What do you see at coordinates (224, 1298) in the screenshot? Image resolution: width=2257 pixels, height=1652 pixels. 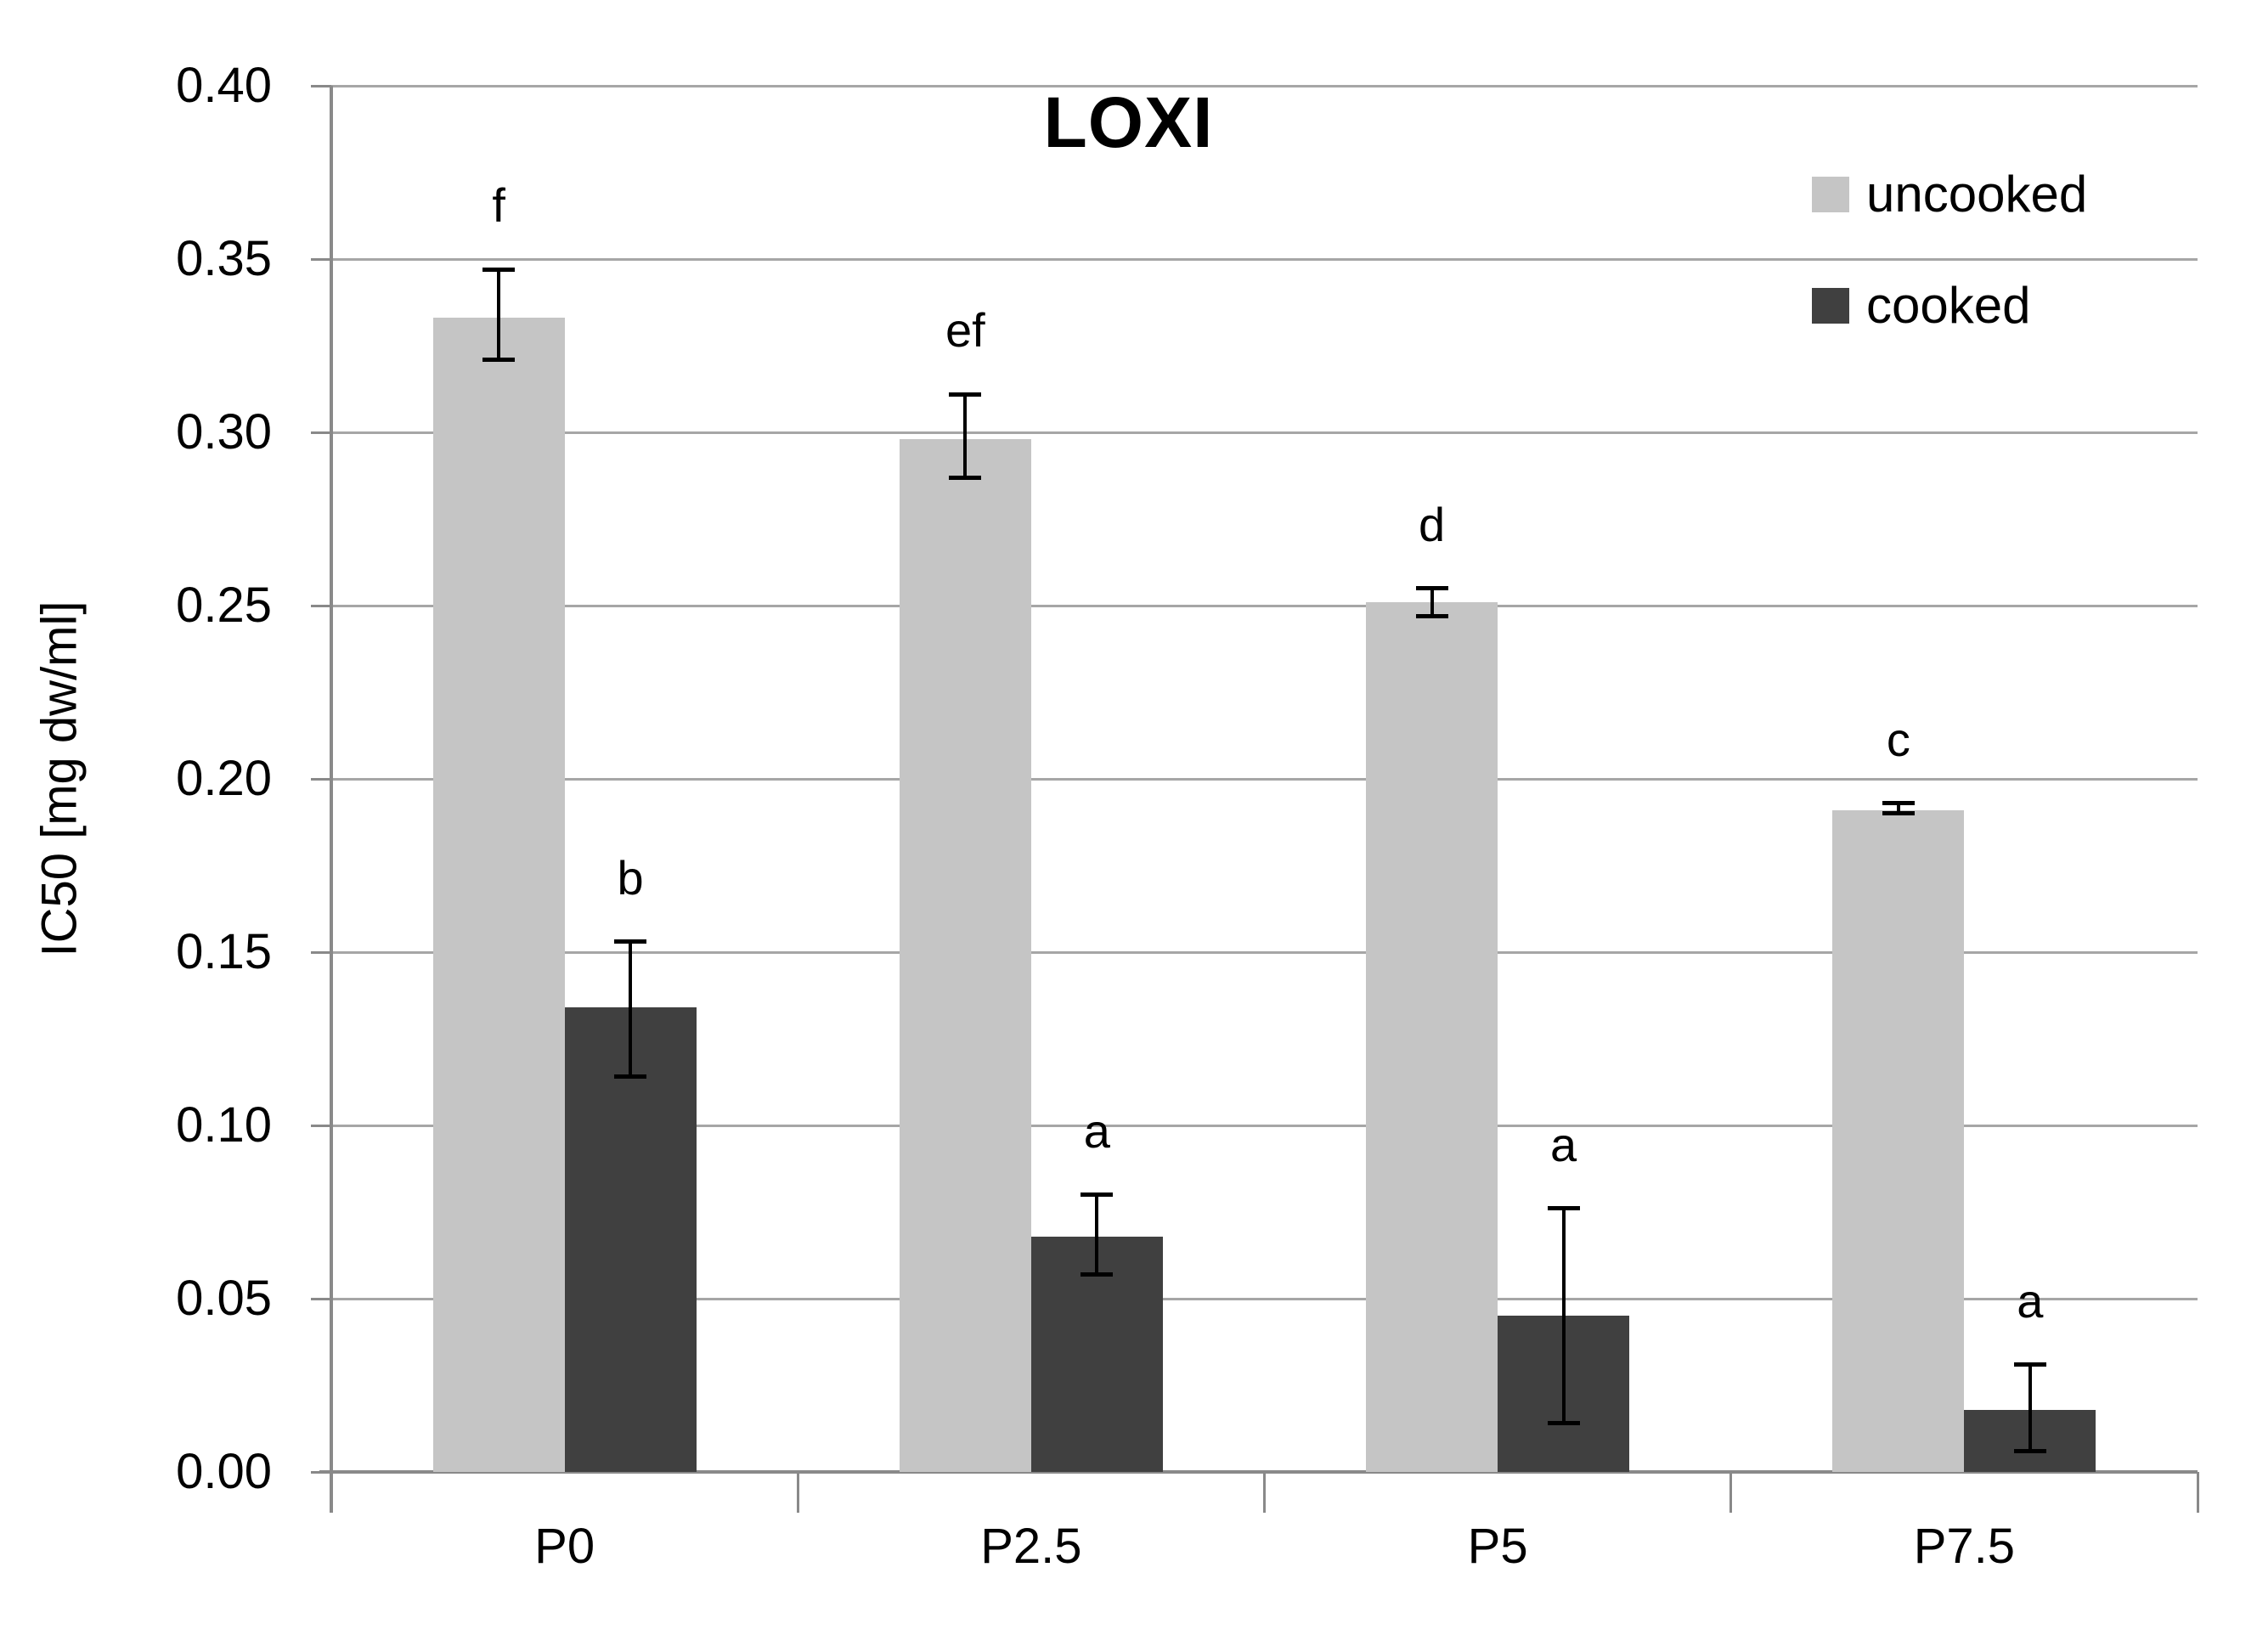 I see `y-tick-label: 0.05` at bounding box center [224, 1298].